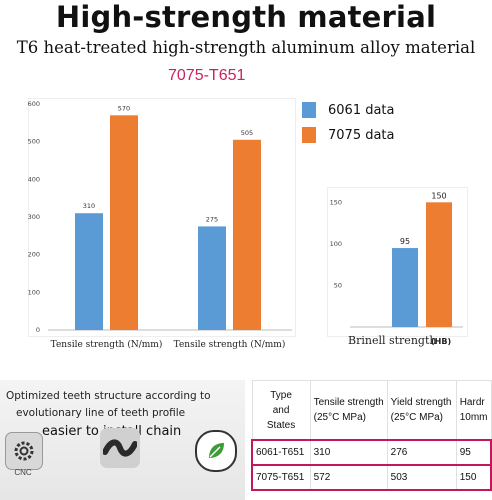 The height and width of the screenshot is (500, 492). Describe the element at coordinates (338, 285) in the screenshot. I see `y-tick-label: 50` at that location.